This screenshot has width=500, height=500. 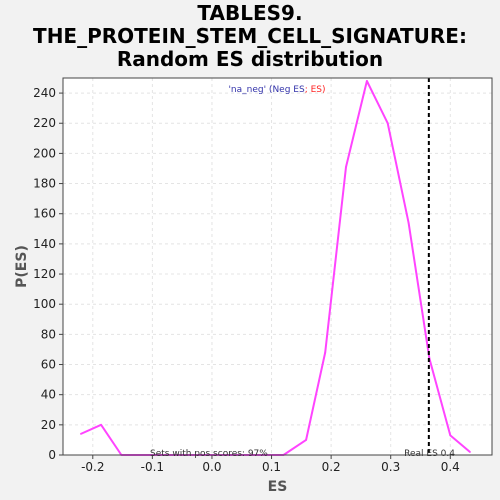 What do you see at coordinates (44, 153) in the screenshot?
I see `y-tick-label: 200` at bounding box center [44, 153].